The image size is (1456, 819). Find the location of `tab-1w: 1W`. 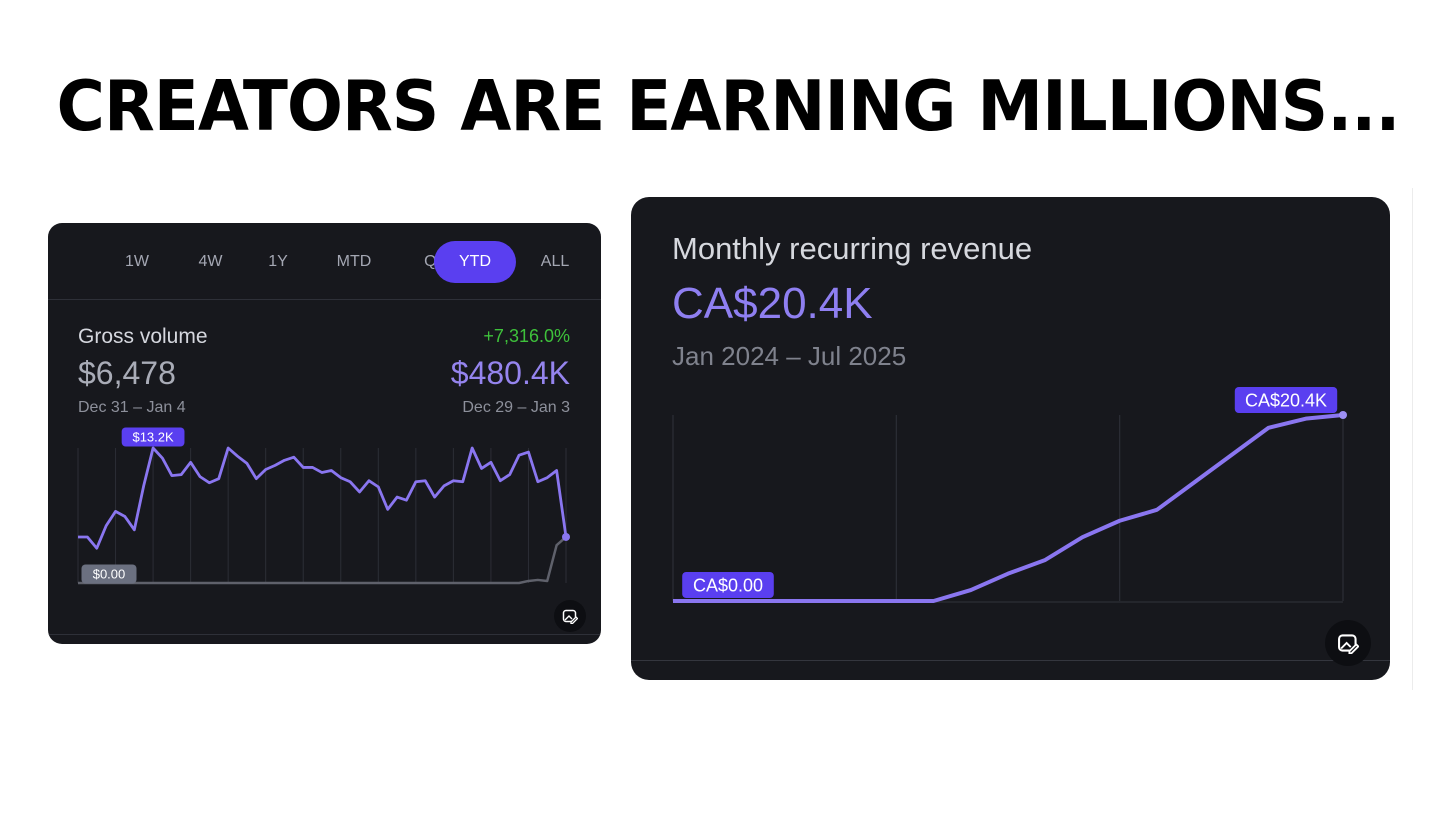

tab-1w: 1W is located at coordinates (137, 261).